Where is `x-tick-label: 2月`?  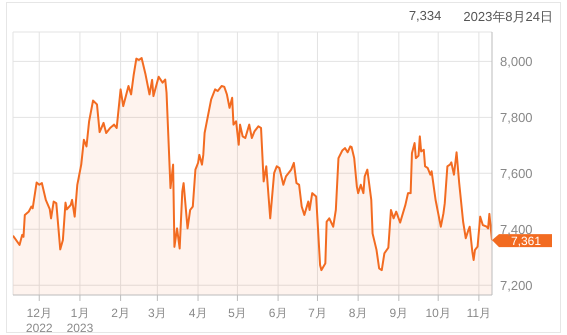 x-tick-label: 2月 is located at coordinates (120, 313).